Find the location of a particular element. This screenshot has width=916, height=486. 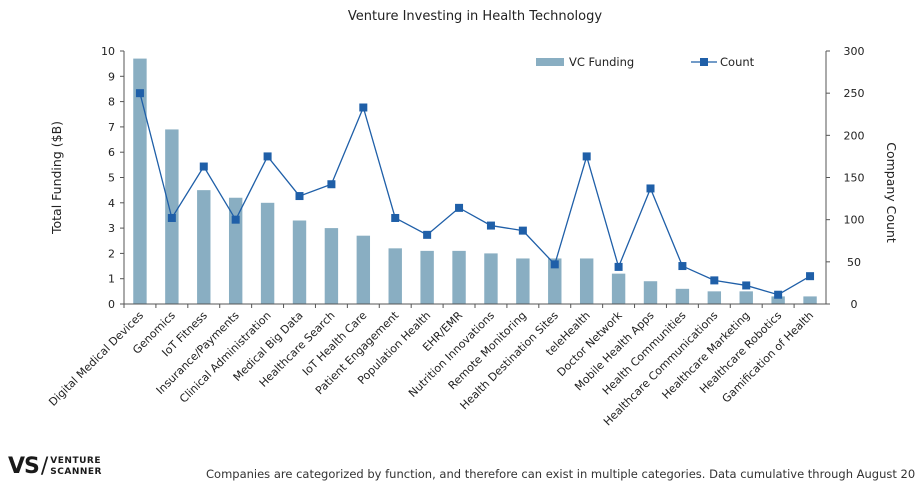

y-tick-label: 7 is located at coordinates (111, 127).